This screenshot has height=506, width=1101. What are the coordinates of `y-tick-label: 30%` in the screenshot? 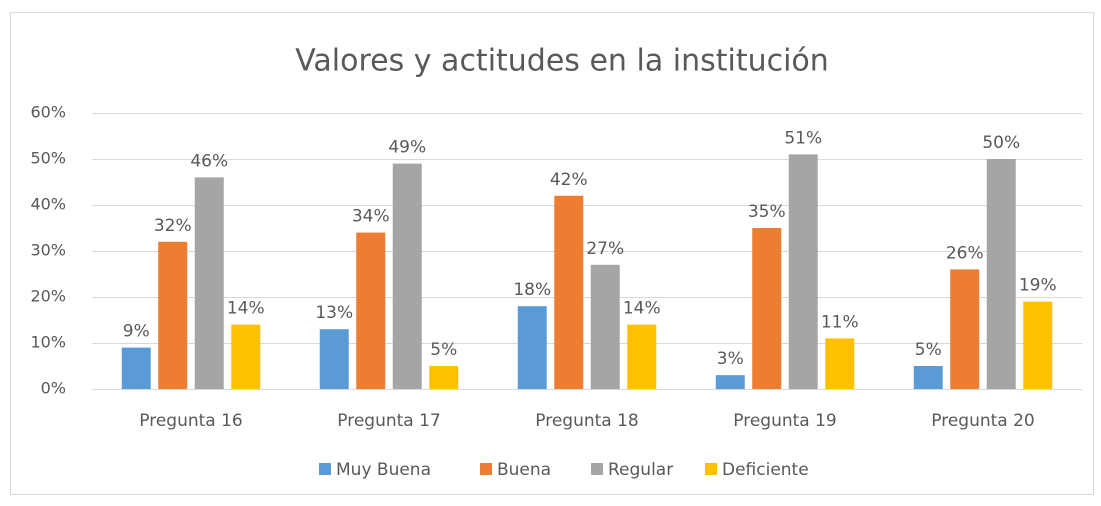 It's located at (48, 250).